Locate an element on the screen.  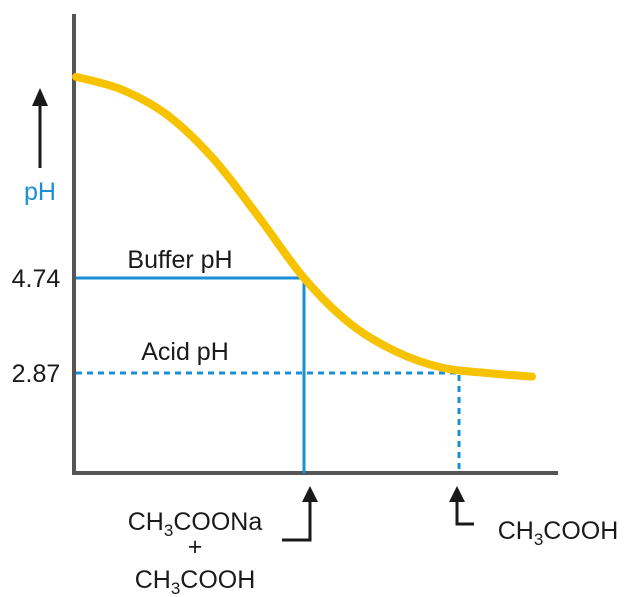
y-arrow-icon is located at coordinates (40, 97).